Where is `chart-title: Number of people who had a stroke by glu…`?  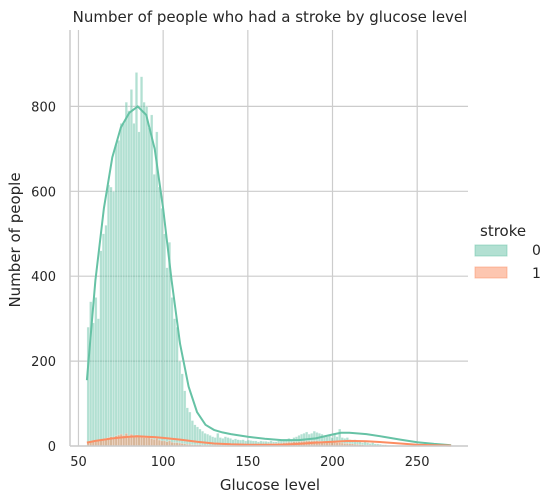
chart-title: Number of people who had a stroke by glu… is located at coordinates (270, 17).